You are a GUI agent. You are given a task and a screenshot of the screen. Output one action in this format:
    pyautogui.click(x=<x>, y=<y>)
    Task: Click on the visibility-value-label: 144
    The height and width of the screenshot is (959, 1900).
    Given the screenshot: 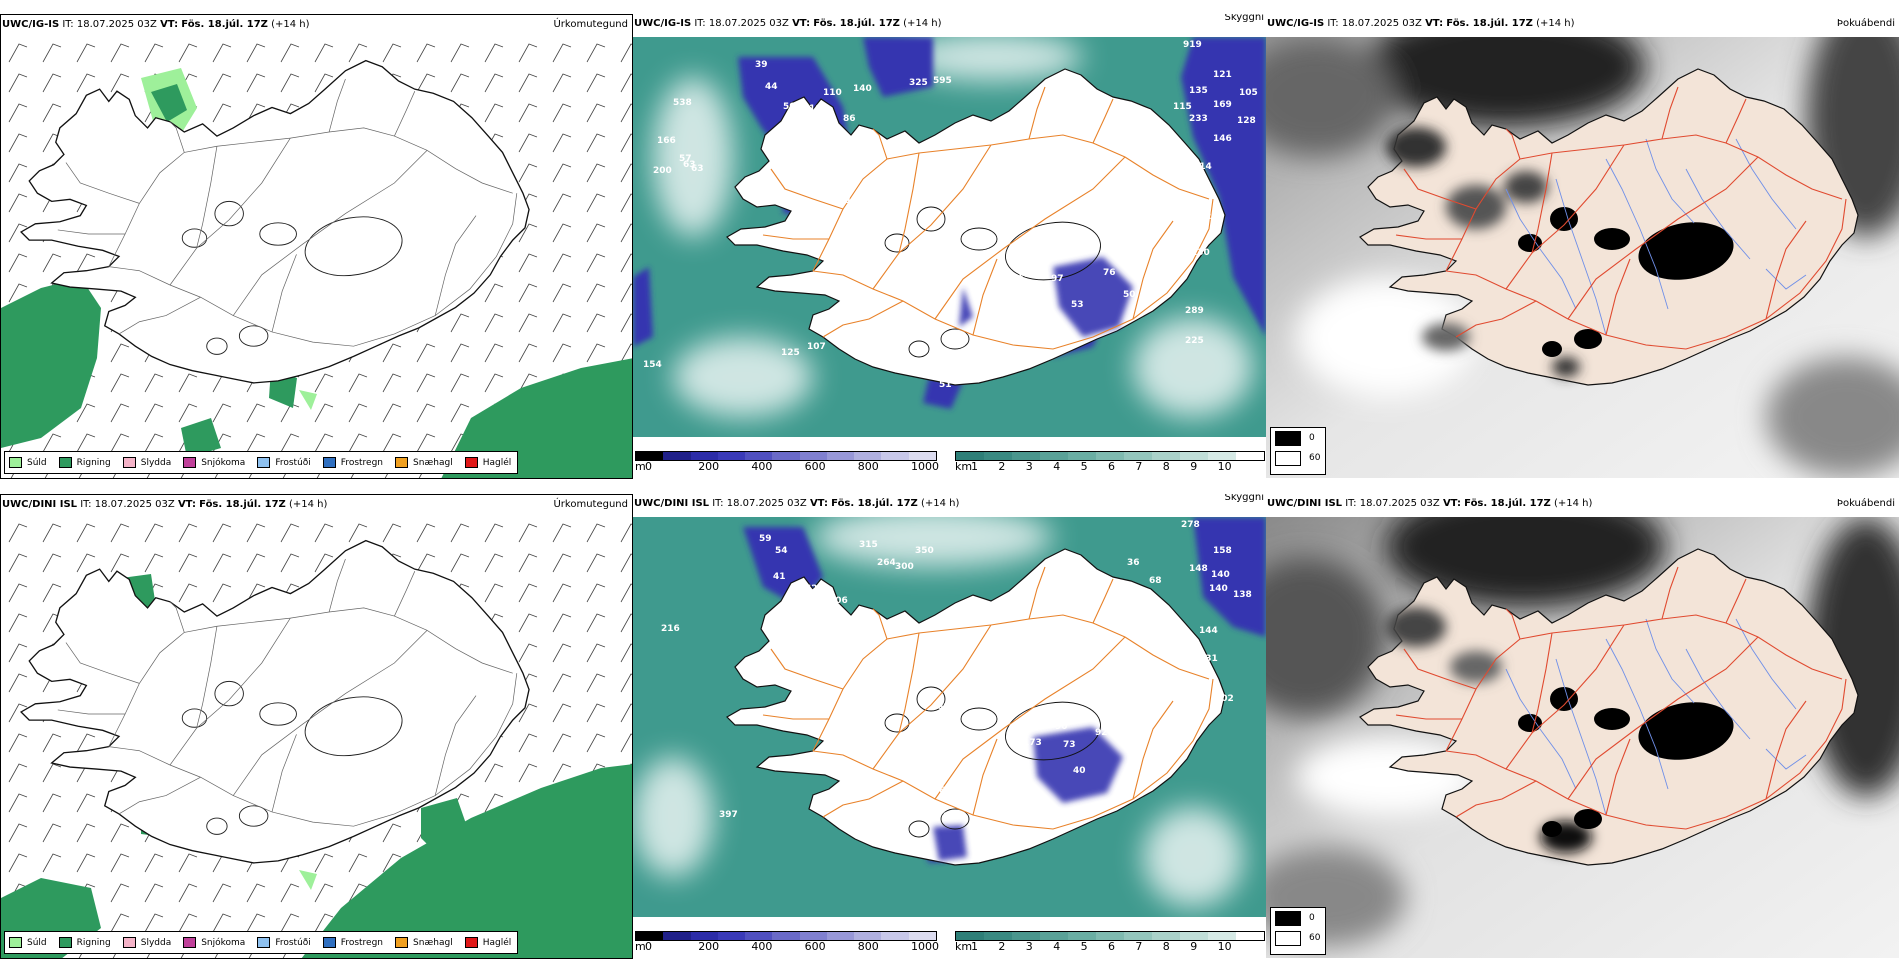 What is the action you would take?
    pyautogui.click(x=1208, y=631)
    